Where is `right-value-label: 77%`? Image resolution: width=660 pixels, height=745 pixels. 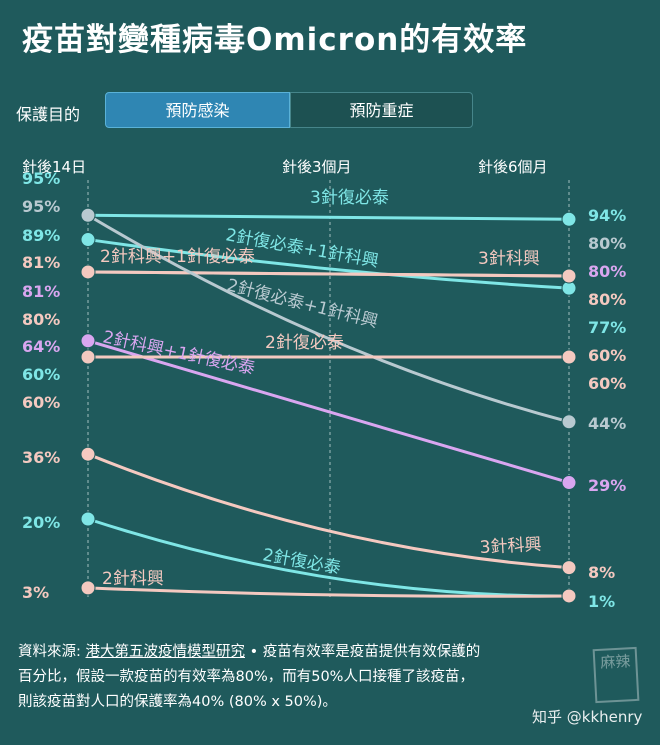
right-value-label: 77% is located at coordinates (607, 327).